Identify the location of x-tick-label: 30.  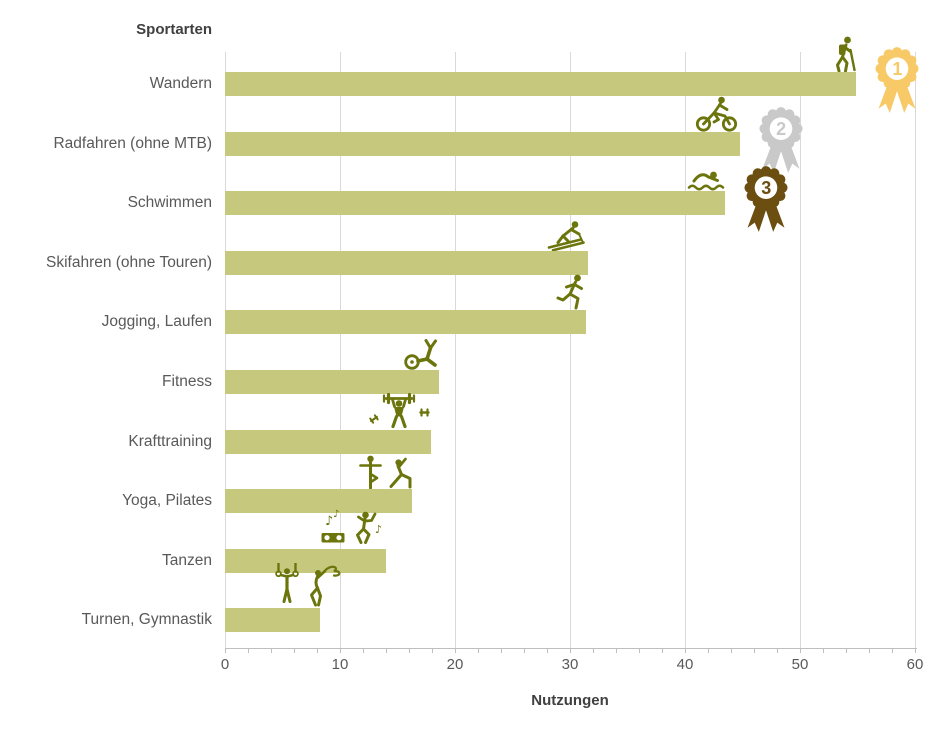
(570, 664).